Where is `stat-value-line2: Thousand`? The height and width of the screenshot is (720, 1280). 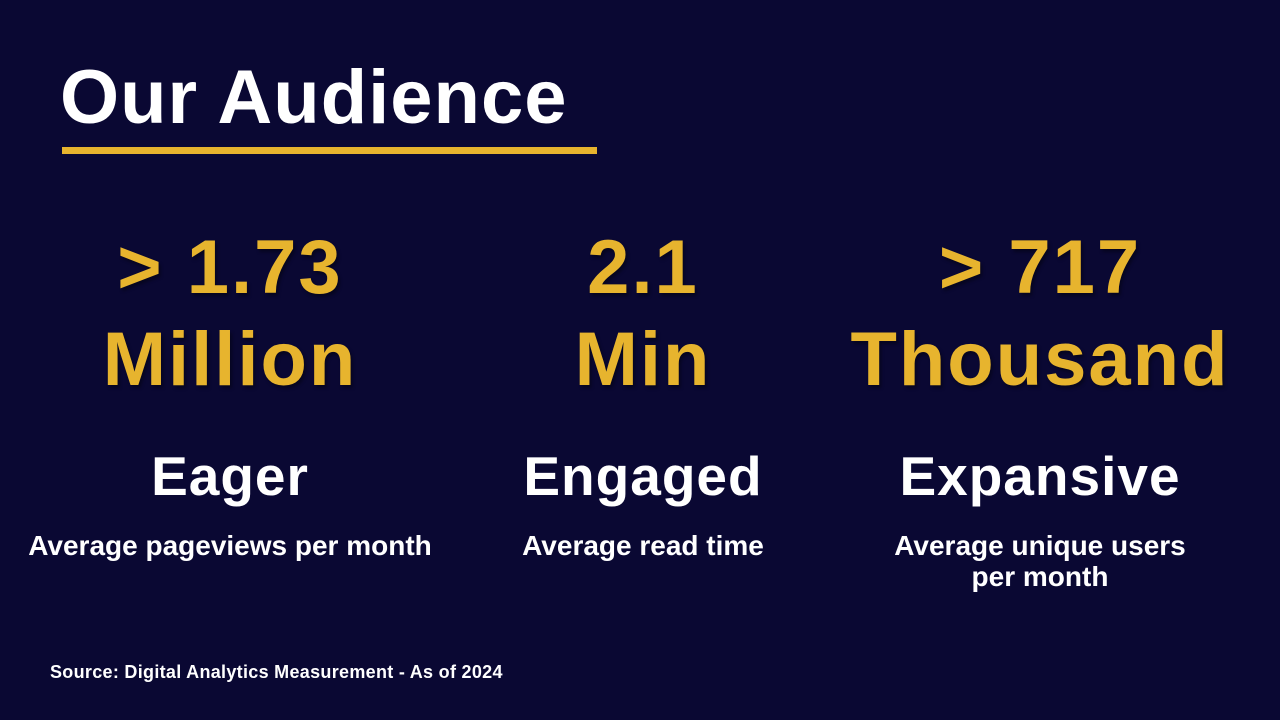 stat-value-line2: Thousand is located at coordinates (1040, 359).